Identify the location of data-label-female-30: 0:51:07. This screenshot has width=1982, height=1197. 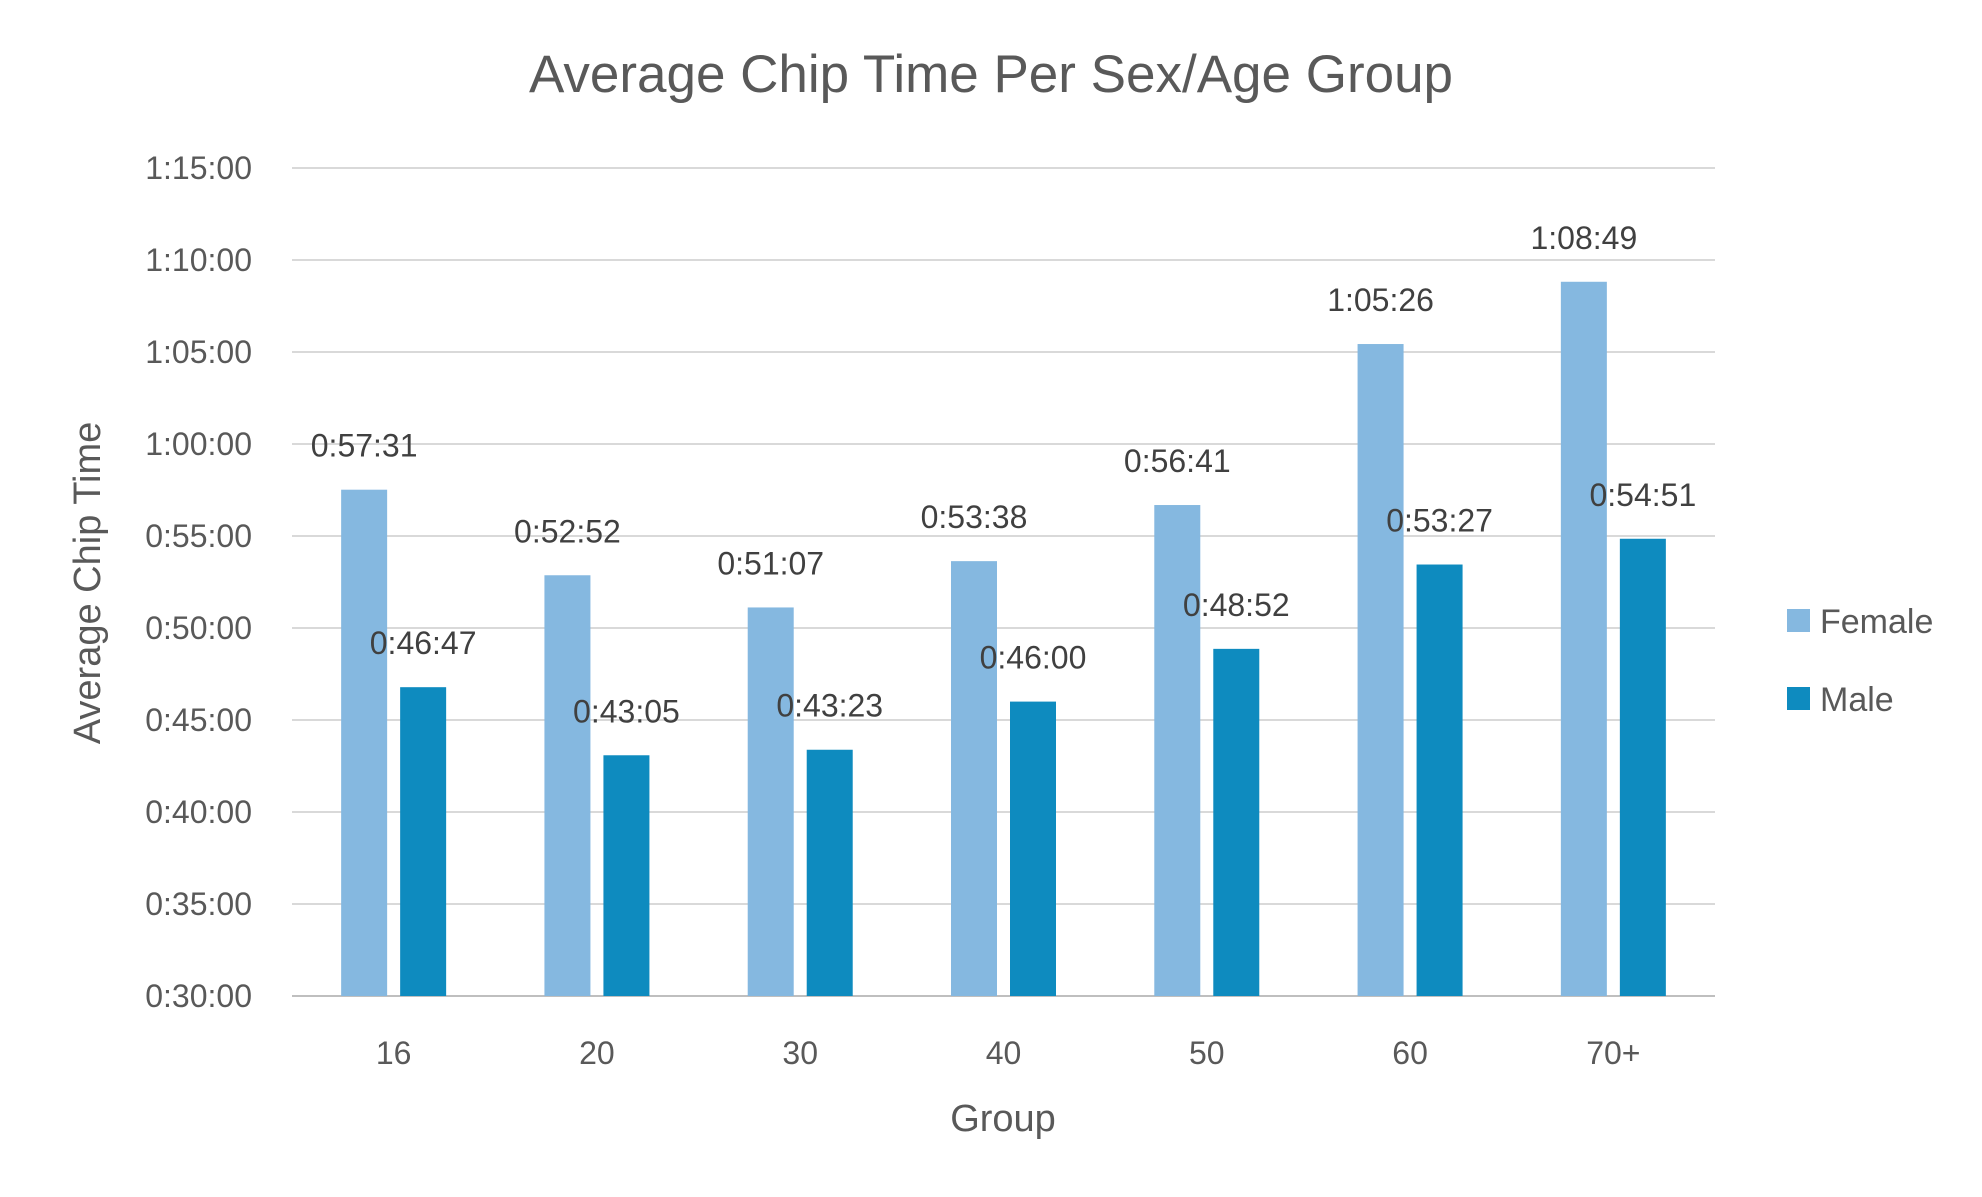
(770, 563).